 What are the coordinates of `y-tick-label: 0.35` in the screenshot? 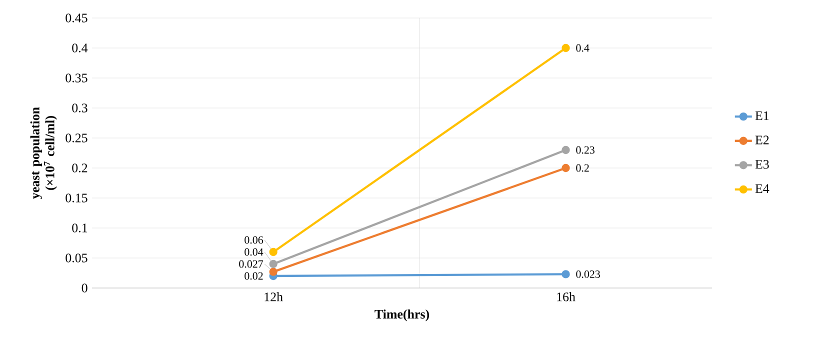 It's located at (77, 78).